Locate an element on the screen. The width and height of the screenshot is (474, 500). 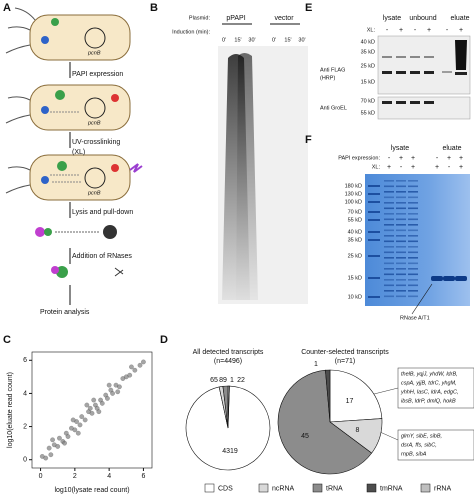
gene-list: dsrA, ffs, sibC, is located at coordinates (419, 445).